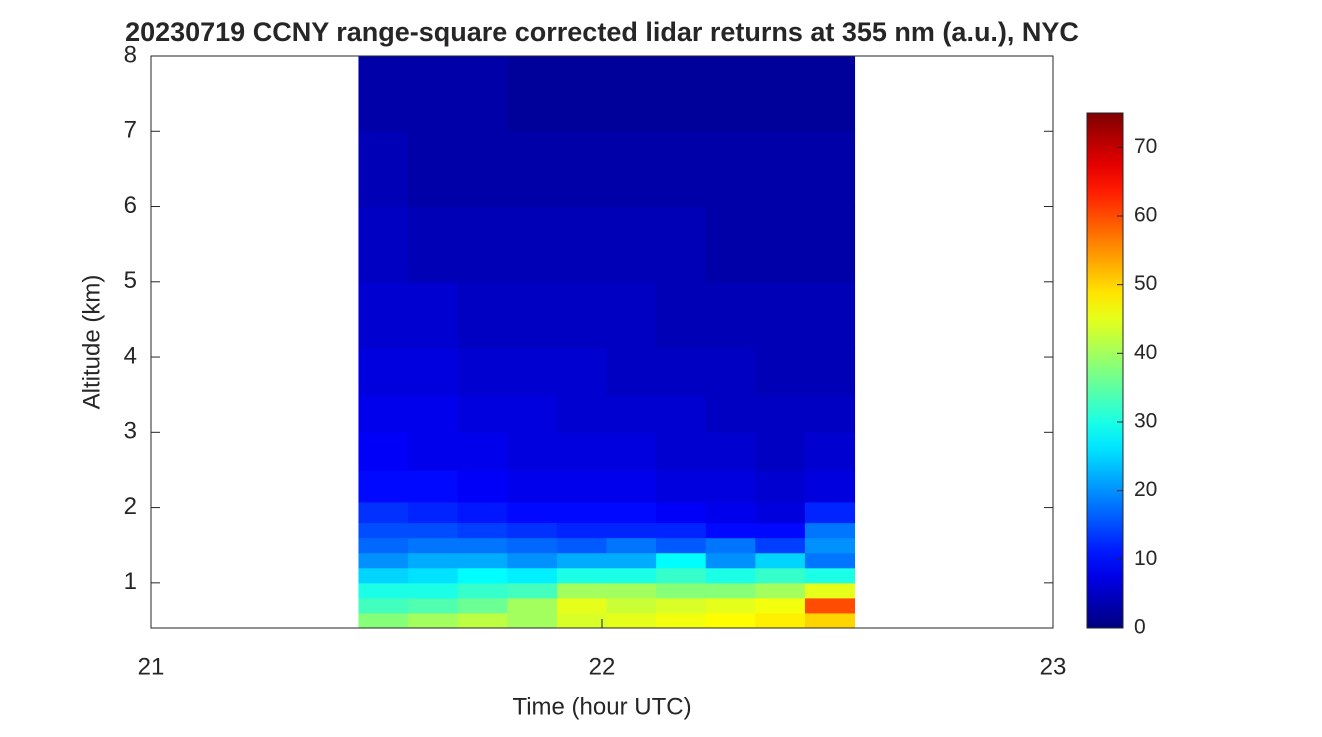 The height and width of the screenshot is (737, 1322). I want to click on y-axis-label: Altitude (km), so click(91, 342).